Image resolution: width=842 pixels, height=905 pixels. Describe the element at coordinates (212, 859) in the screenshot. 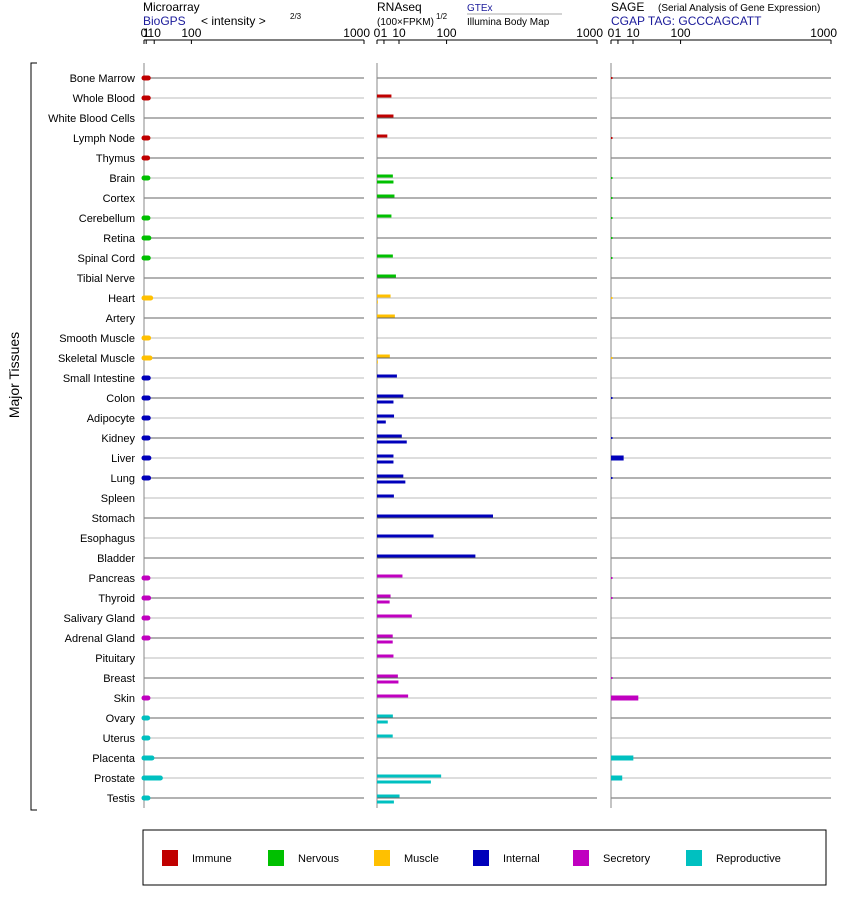

I see `legend-label: Immune` at that location.